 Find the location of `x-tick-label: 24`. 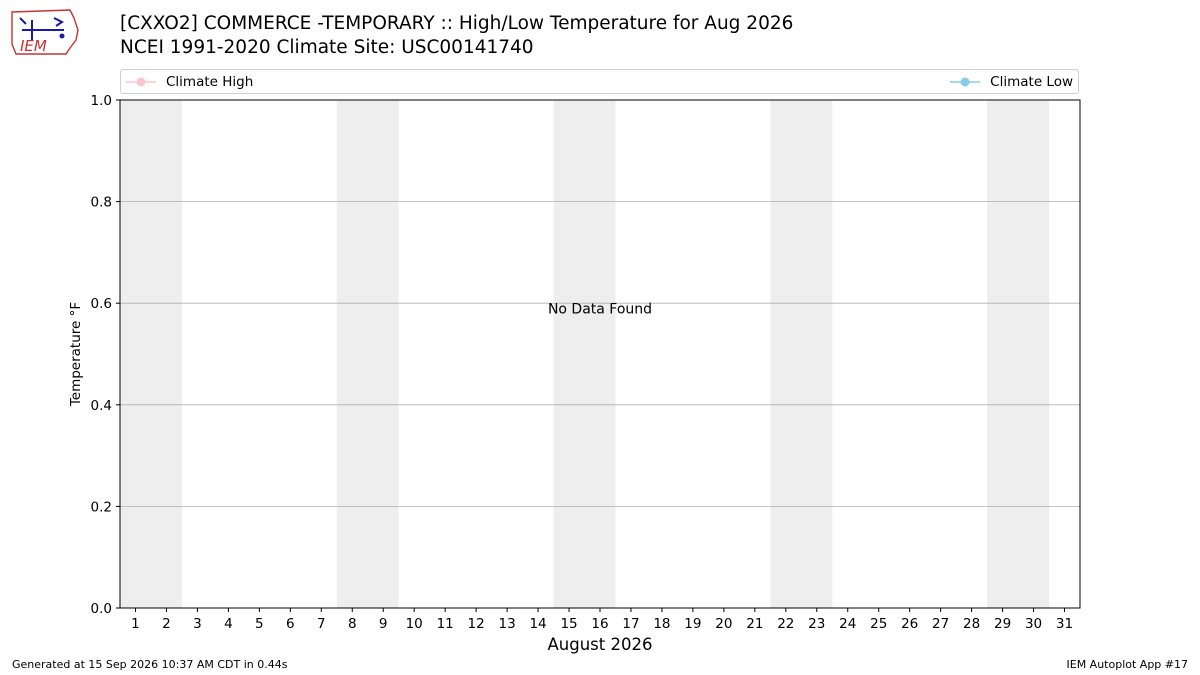

x-tick-label: 24 is located at coordinates (847, 624).